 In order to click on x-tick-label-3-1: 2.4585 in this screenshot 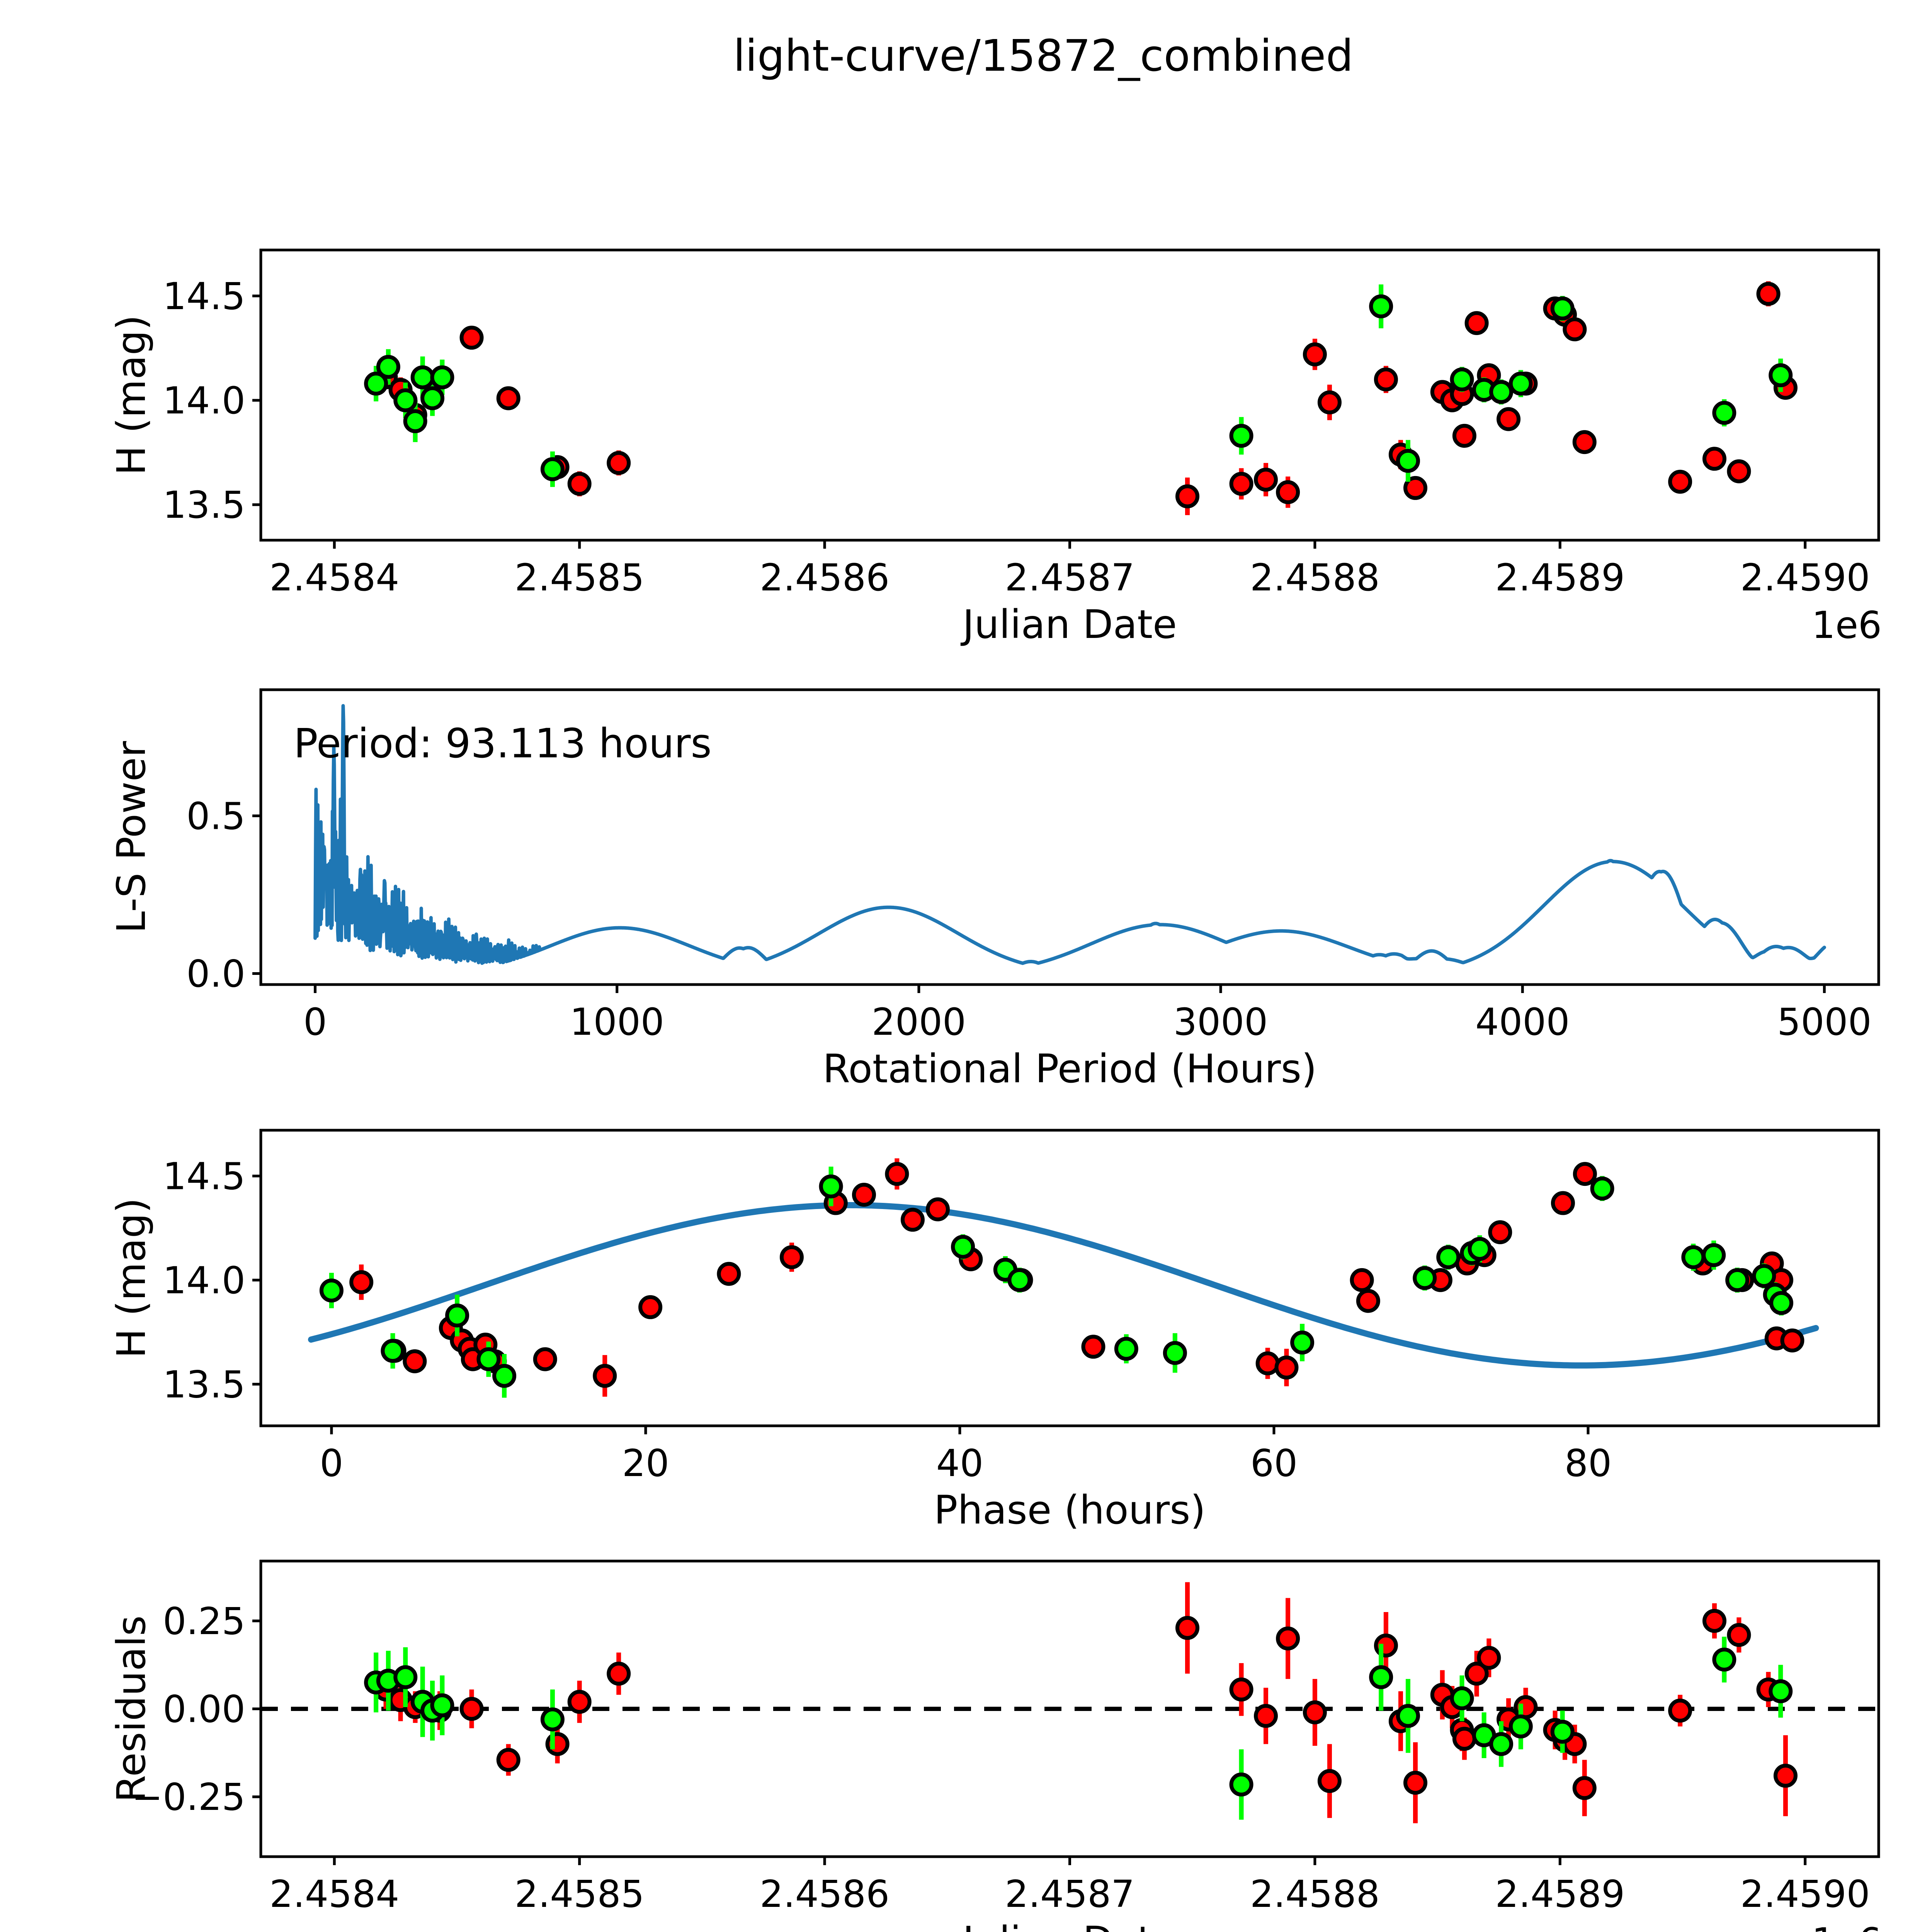, I will do `click(580, 1894)`.